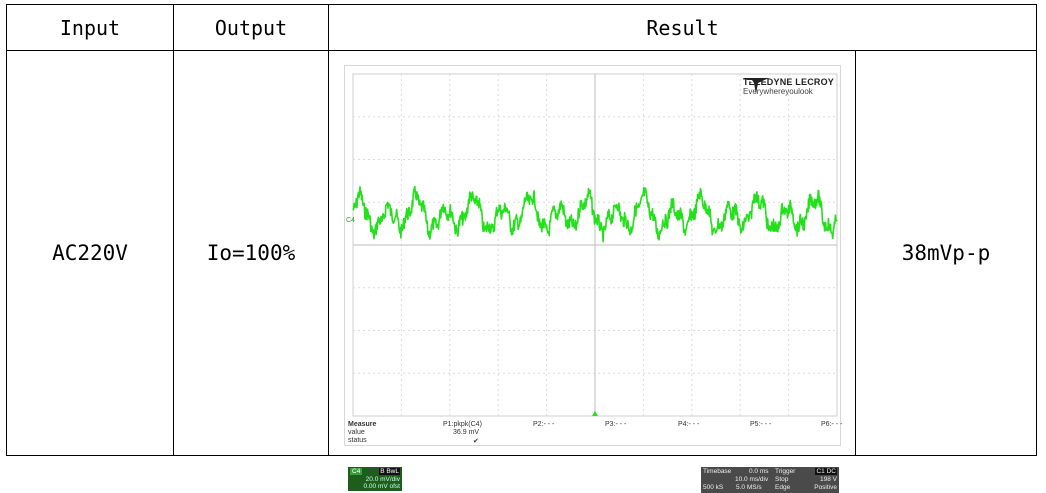  Describe the element at coordinates (382, 486) in the screenshot. I see `channel-offset: 0.00 mV ofst` at that location.